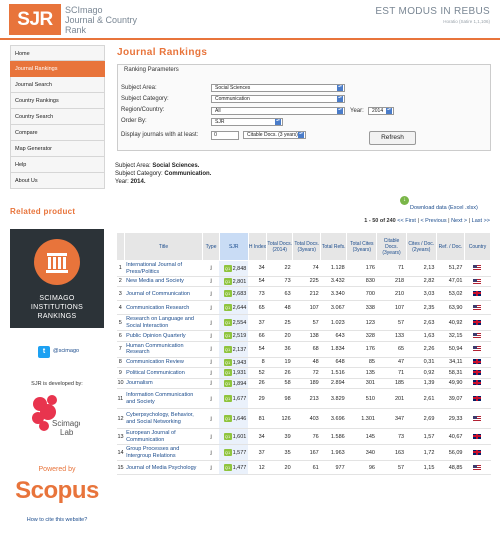  What do you see at coordinates (278, 99) in the screenshot?
I see `subject-category-select: Communication` at bounding box center [278, 99].